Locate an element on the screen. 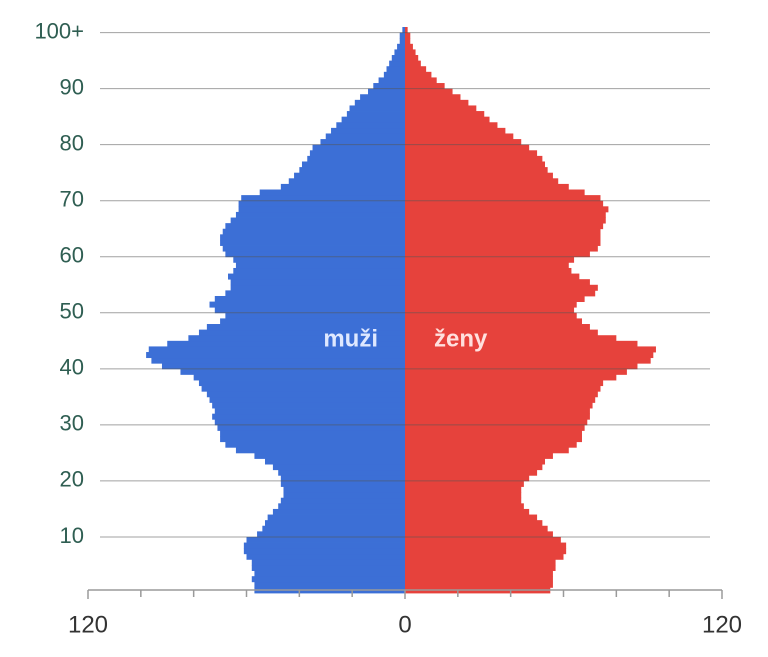 Image resolution: width=768 pixels, height=657 pixels. series-label: ženy is located at coordinates (461, 338).